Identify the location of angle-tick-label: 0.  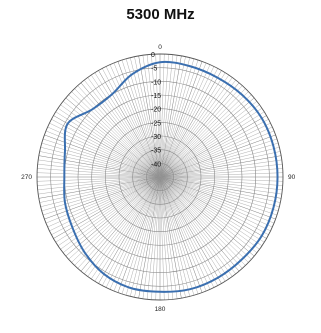
(160, 47).